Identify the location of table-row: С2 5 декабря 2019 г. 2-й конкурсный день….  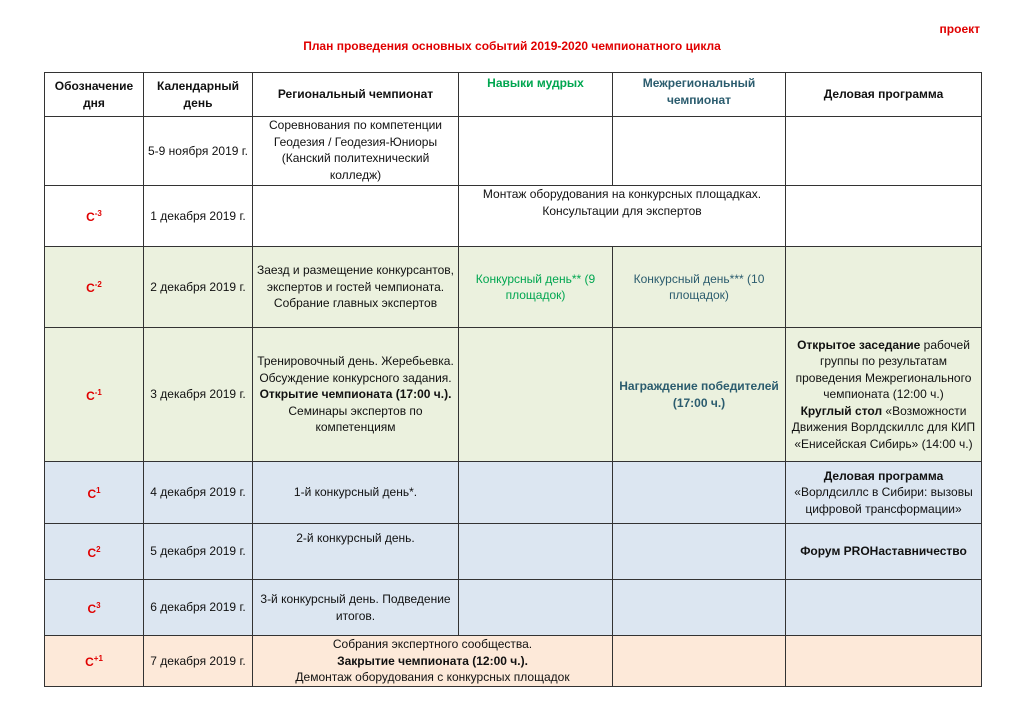
(513, 551).